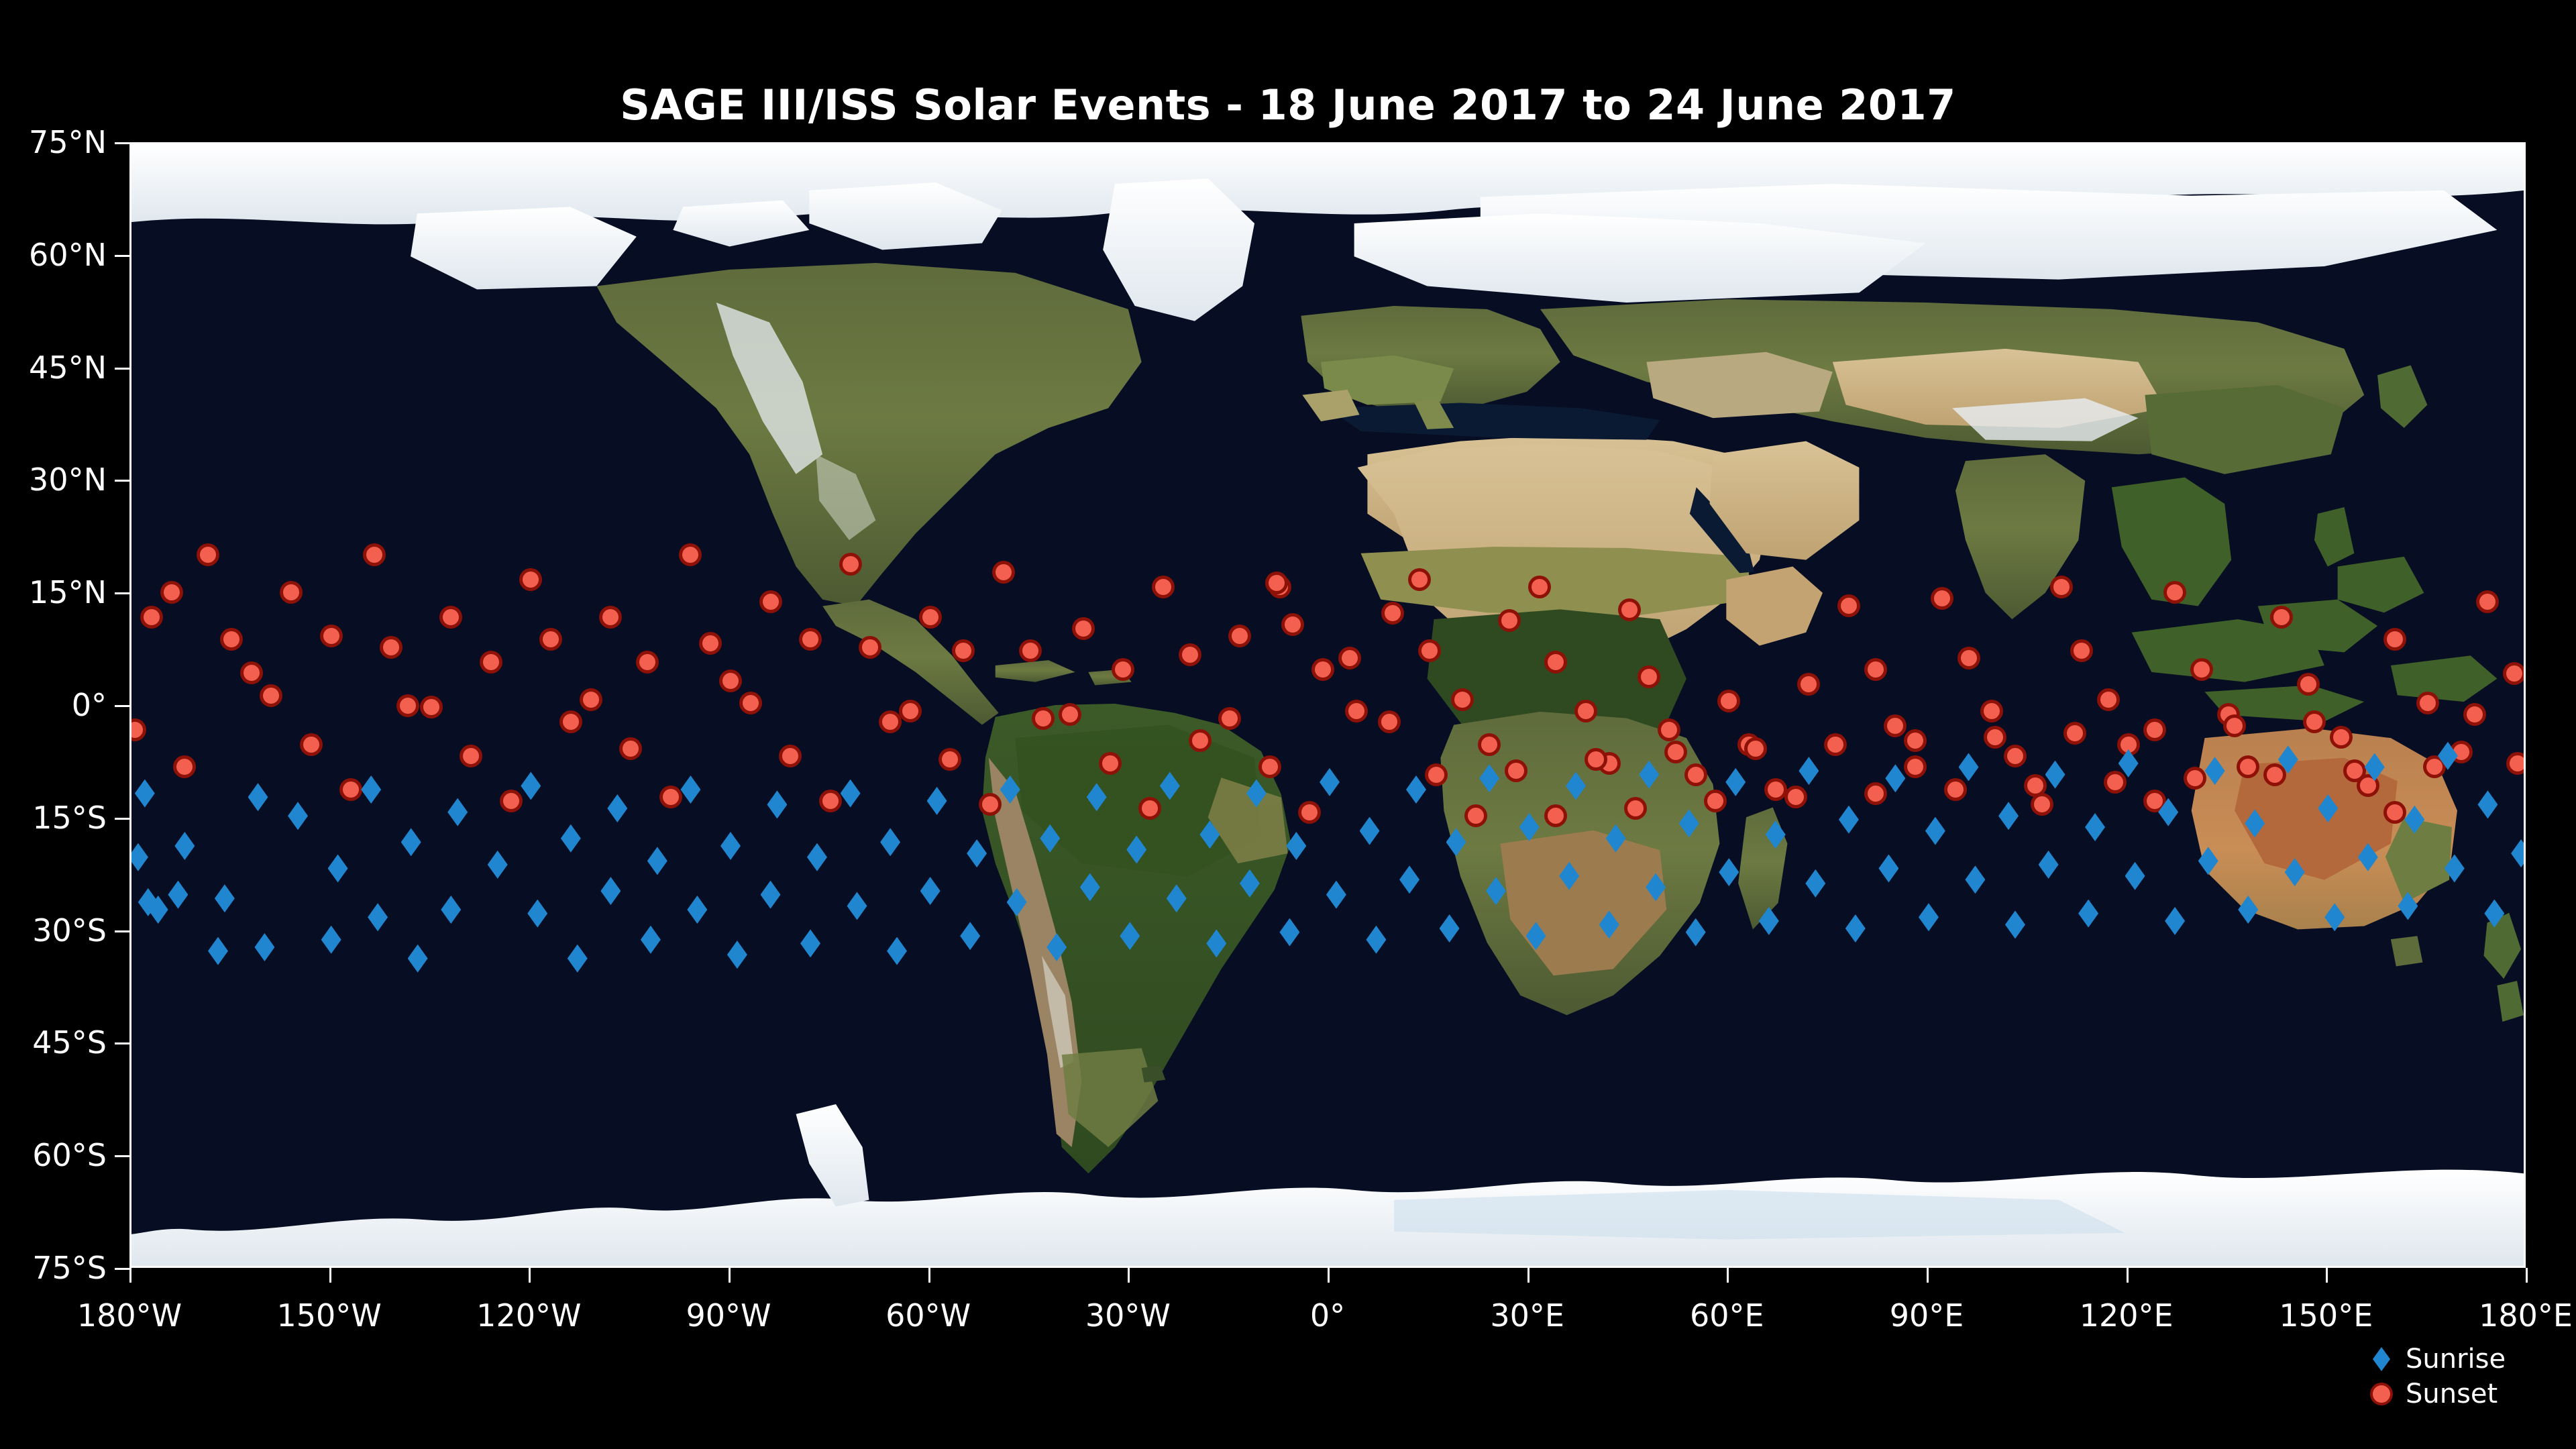 Image resolution: width=2576 pixels, height=1449 pixels. What do you see at coordinates (68, 367) in the screenshot?
I see `y-axis-label: 45°N` at bounding box center [68, 367].